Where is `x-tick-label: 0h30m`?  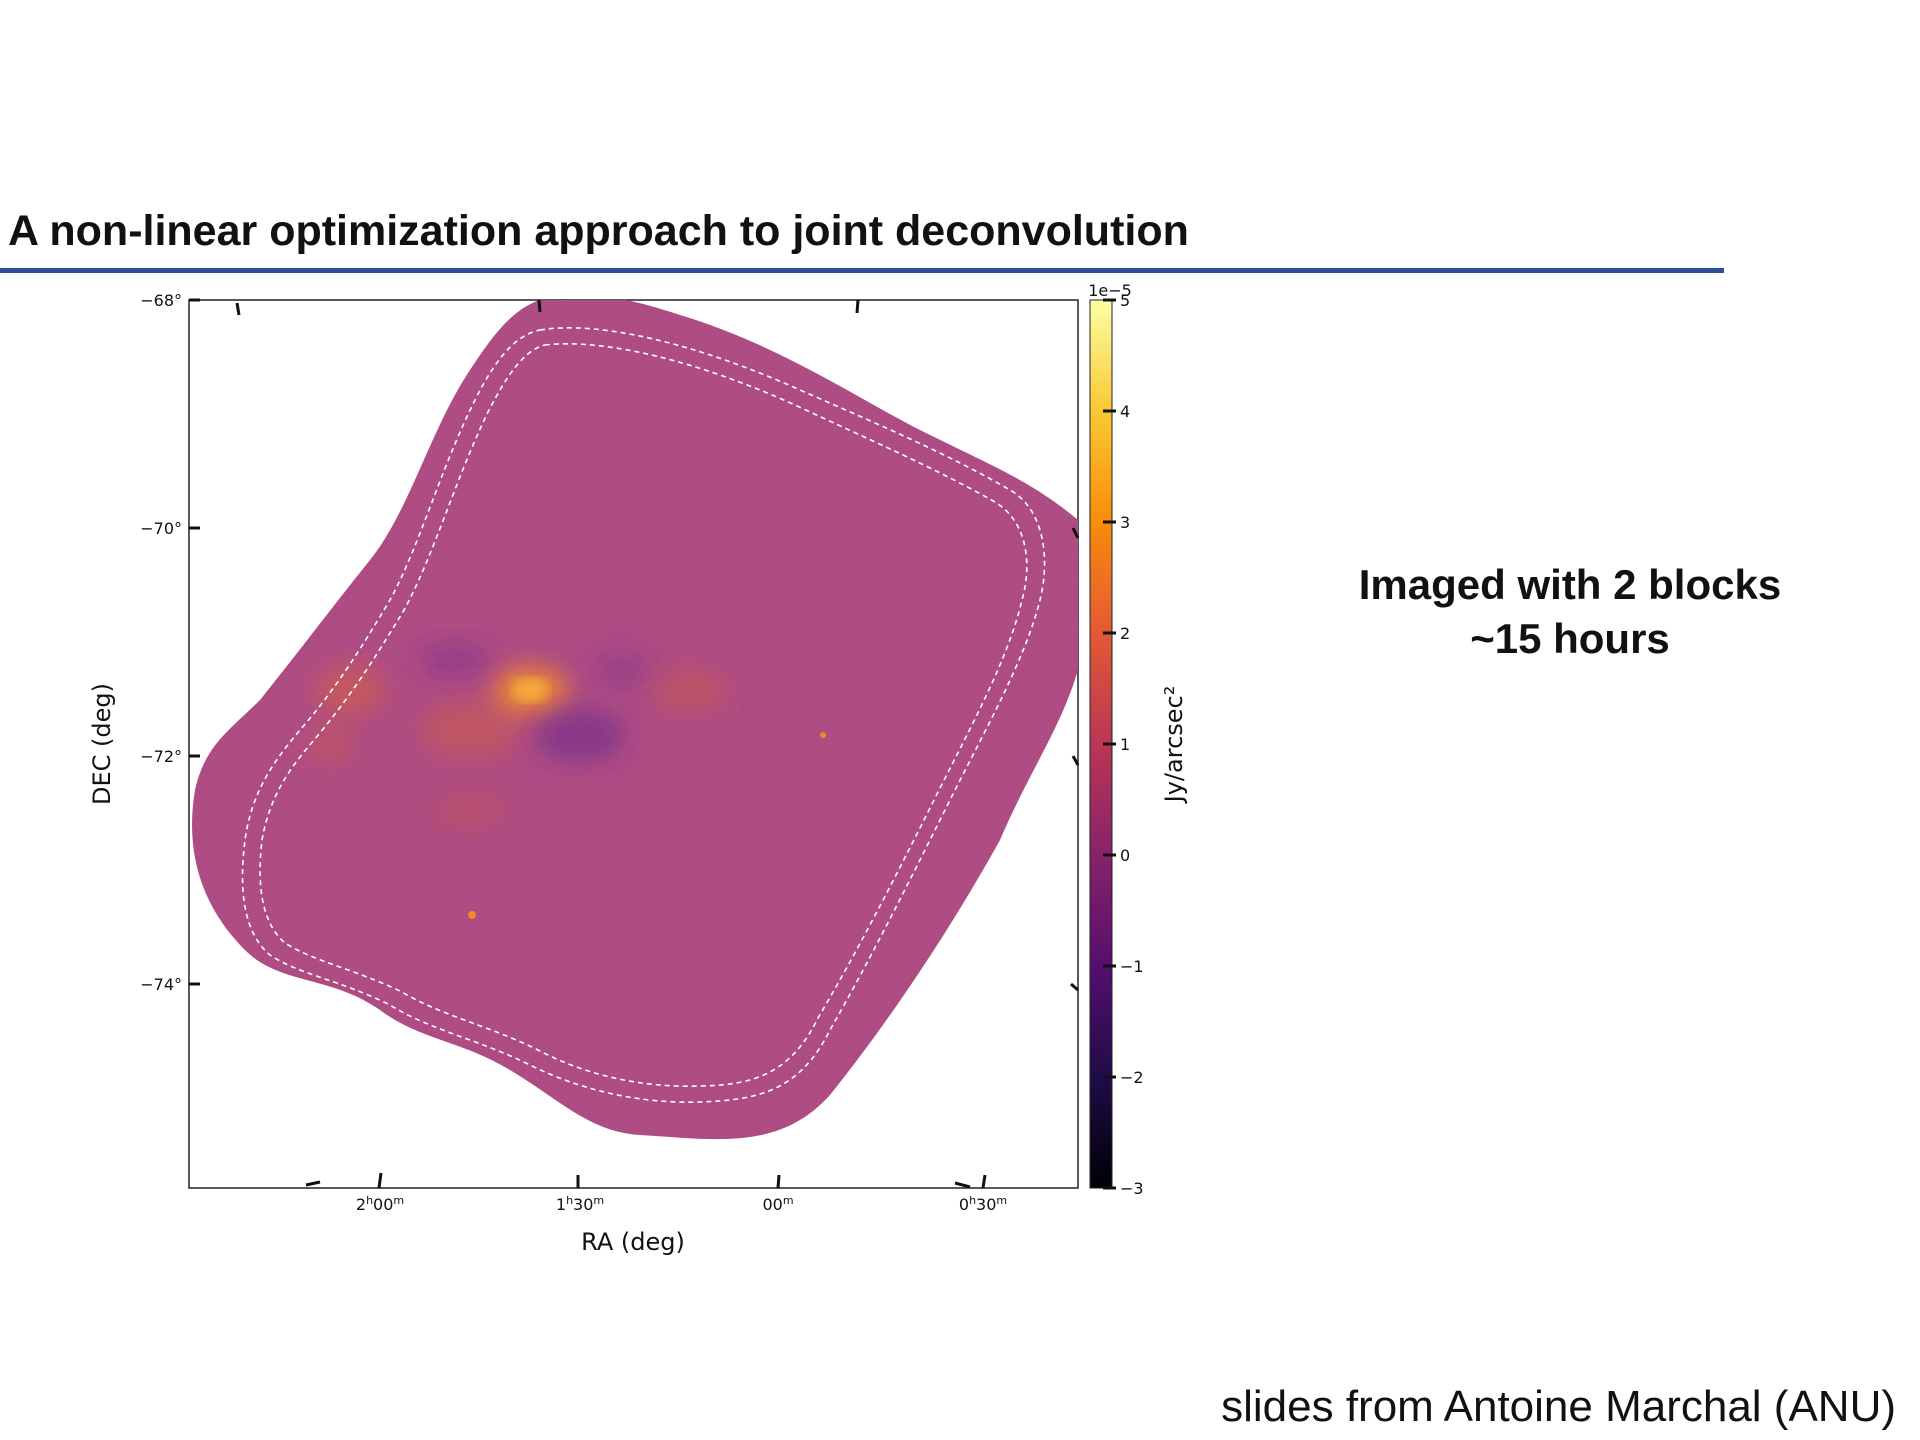
x-tick-label: 0h30m is located at coordinates (983, 1204).